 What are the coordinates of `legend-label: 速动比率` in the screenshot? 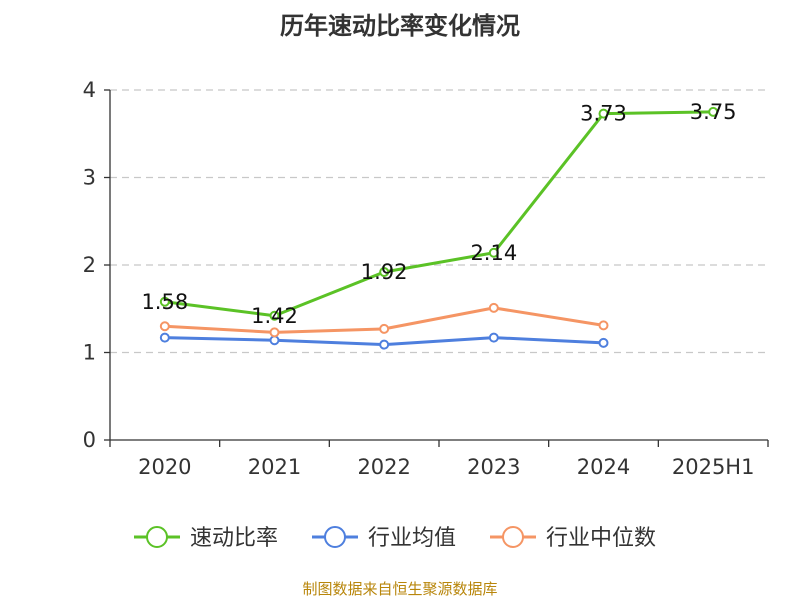 It's located at (234, 538).